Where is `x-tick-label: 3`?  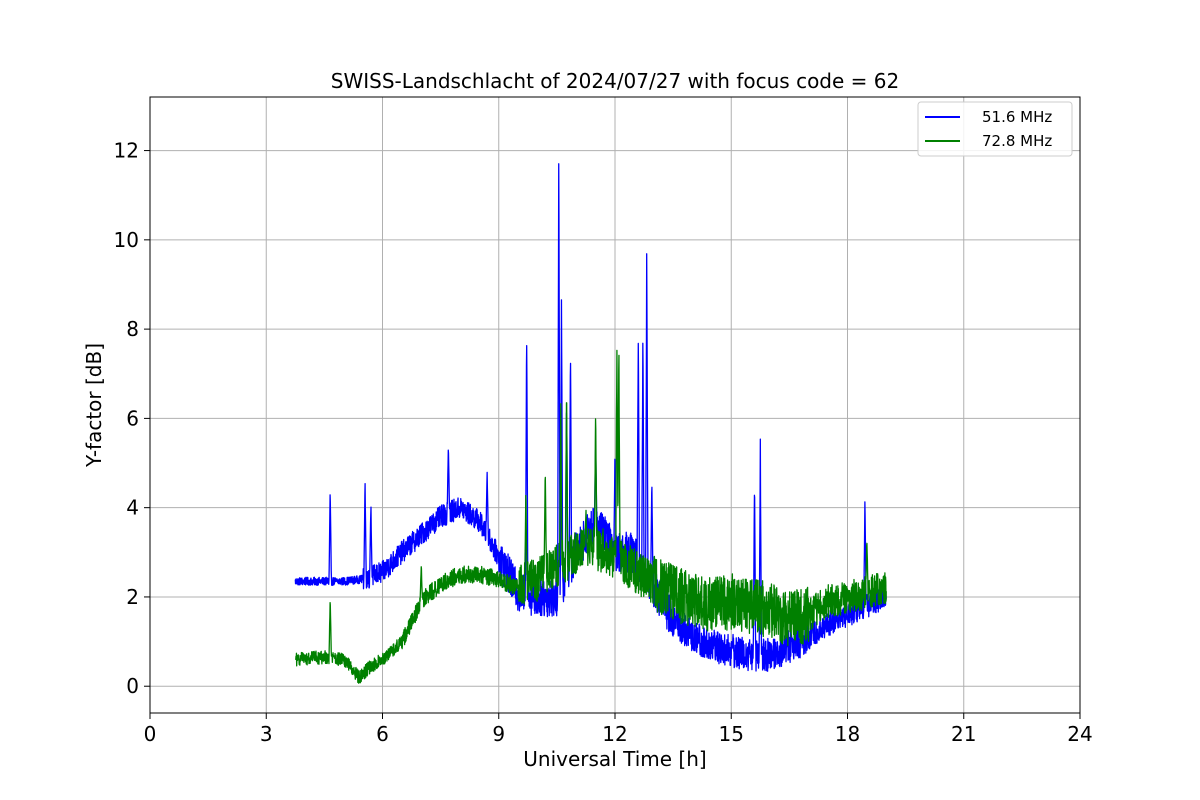 x-tick-label: 3 is located at coordinates (266, 734).